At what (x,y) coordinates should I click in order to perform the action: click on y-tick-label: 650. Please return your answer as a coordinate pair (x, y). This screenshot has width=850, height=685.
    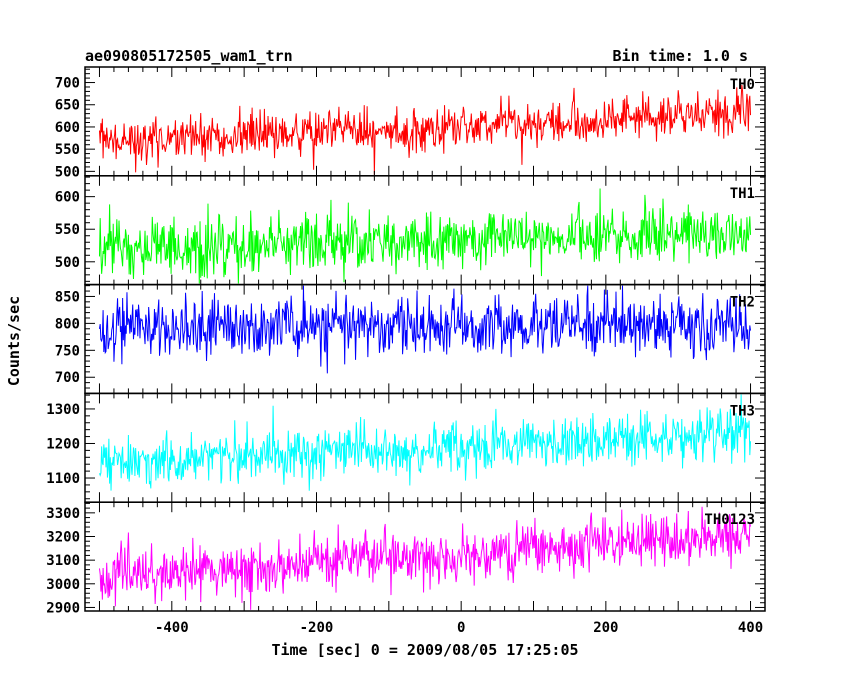
    Looking at the image, I should click on (67, 106).